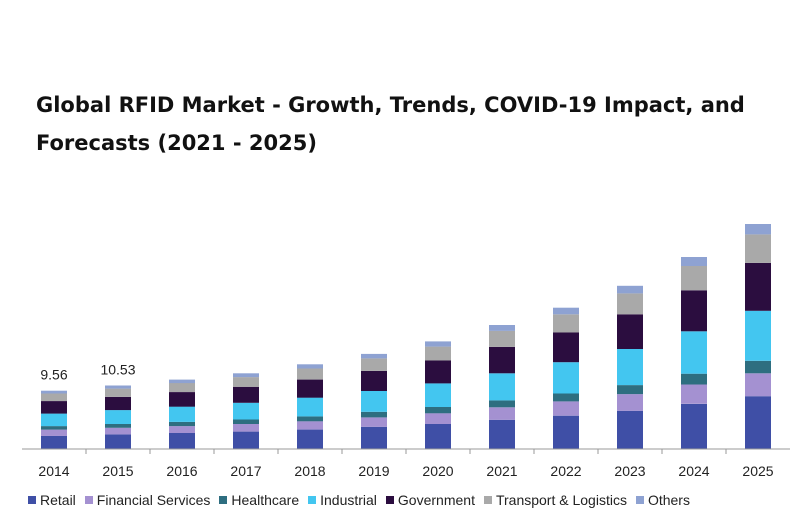  What do you see at coordinates (348, 500) in the screenshot?
I see `legend-label: Industrial` at bounding box center [348, 500].